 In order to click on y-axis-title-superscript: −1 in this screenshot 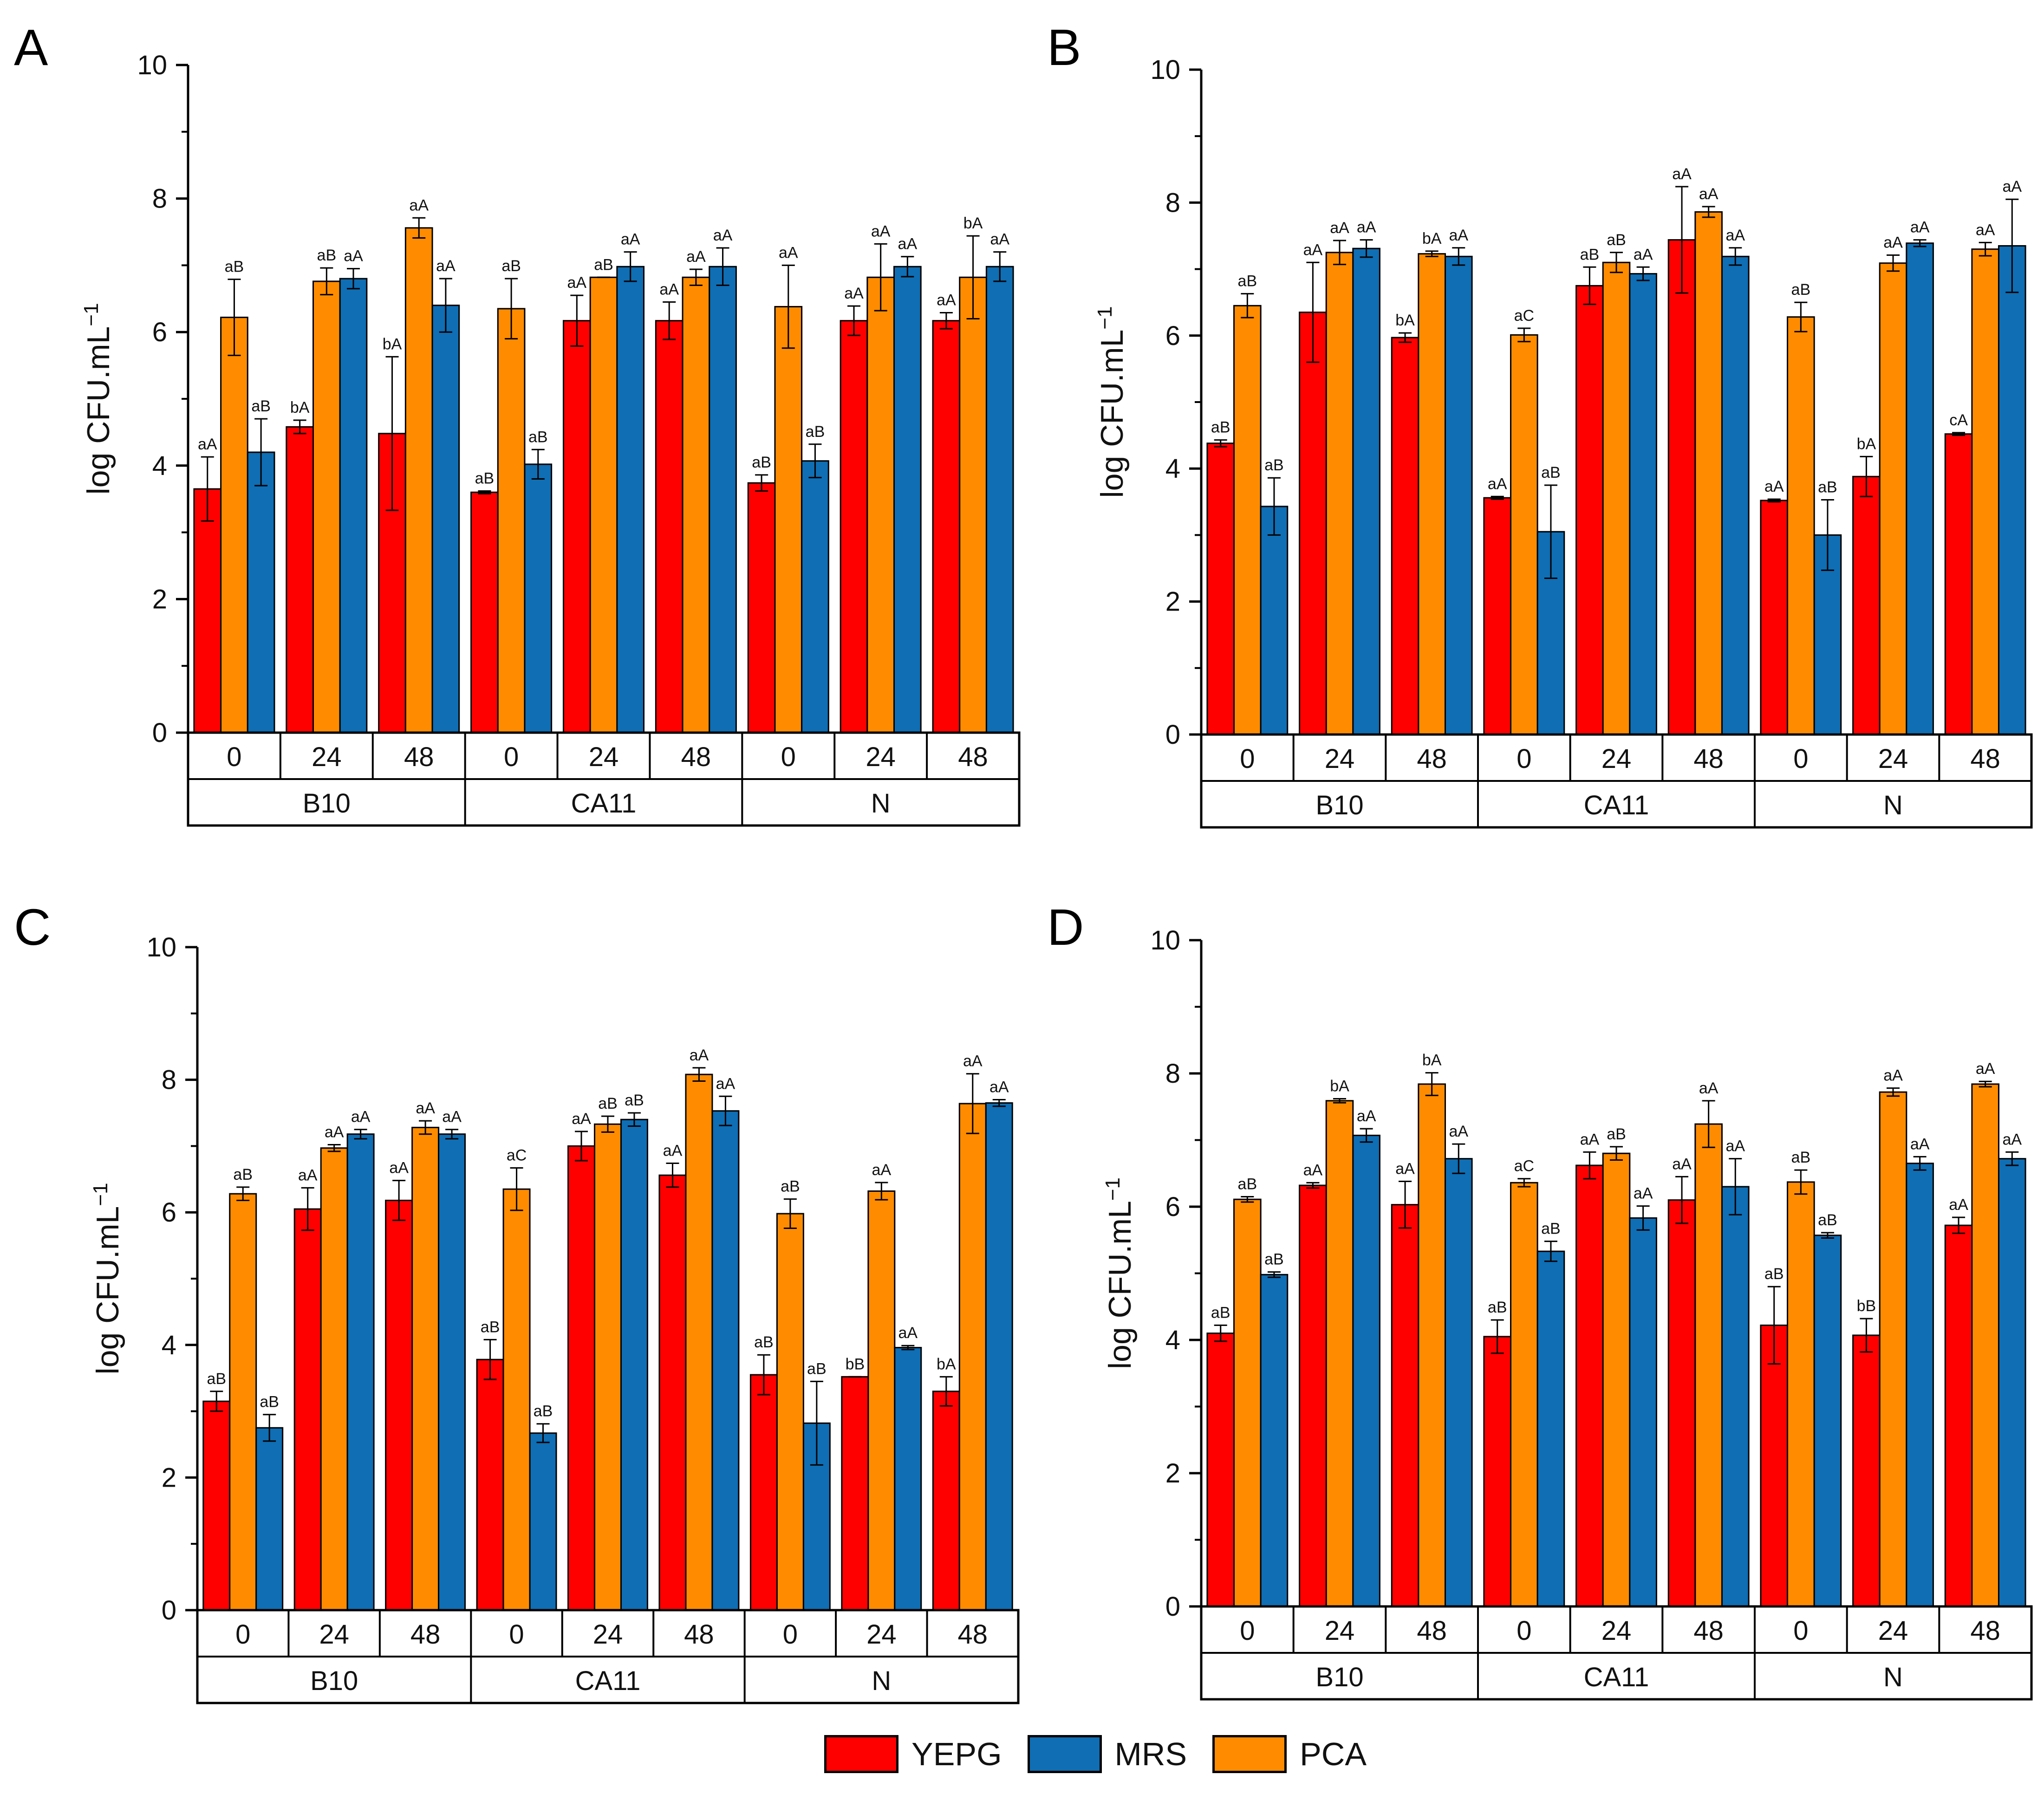, I will do `click(1105, 318)`.